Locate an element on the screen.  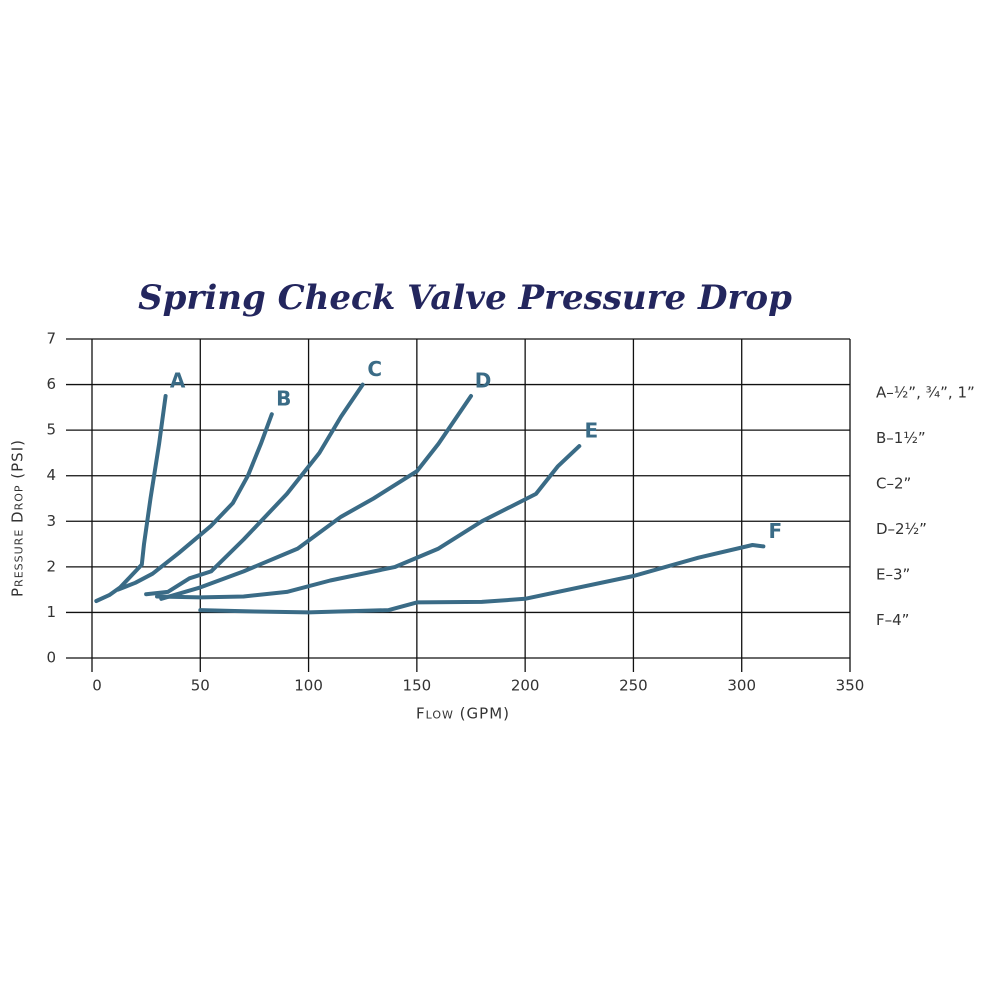
y-tick-label: 5 is located at coordinates (51, 430).